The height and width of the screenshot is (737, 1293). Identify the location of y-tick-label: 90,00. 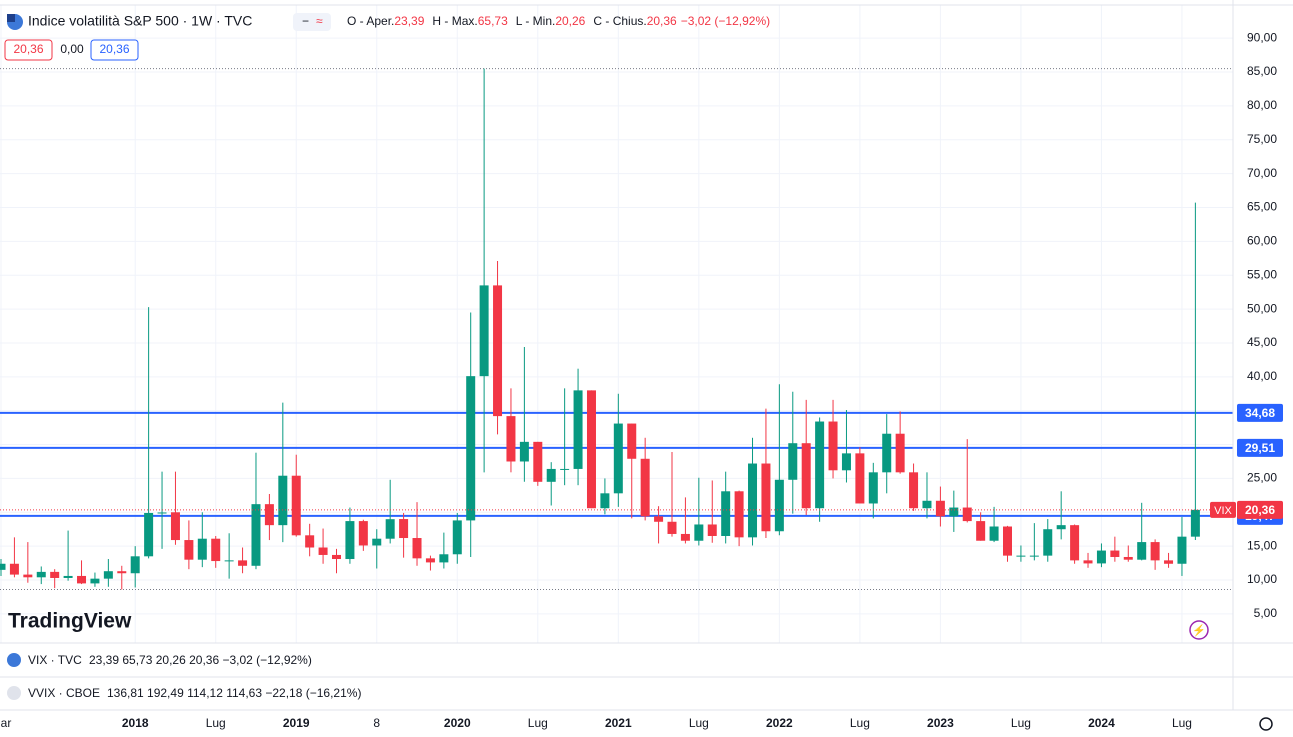
(1262, 37).